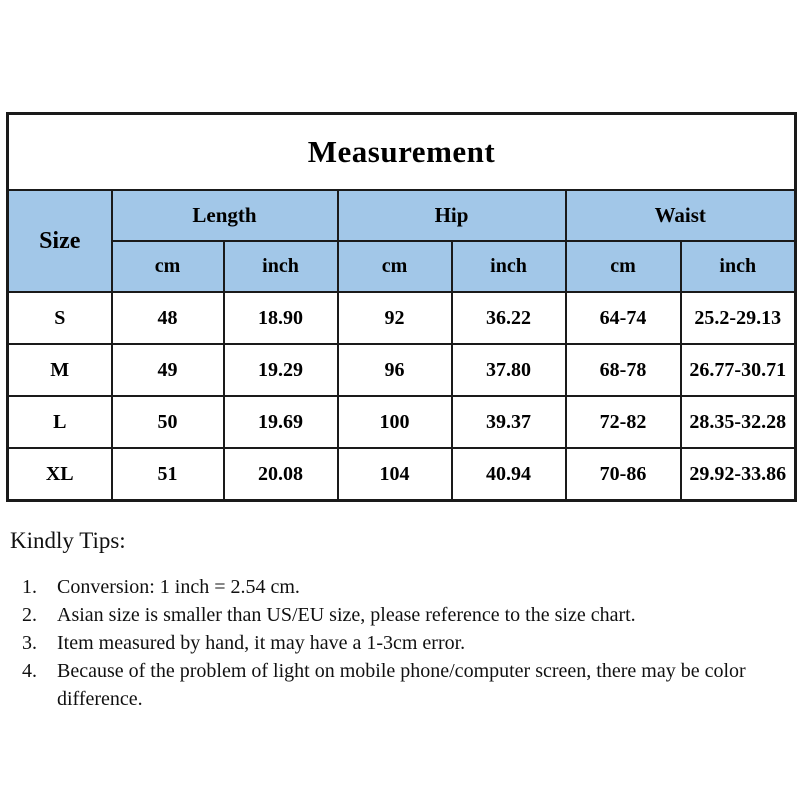 The image size is (800, 800). Describe the element at coordinates (623, 370) in the screenshot. I see `measurement-cell: 68-78` at that location.